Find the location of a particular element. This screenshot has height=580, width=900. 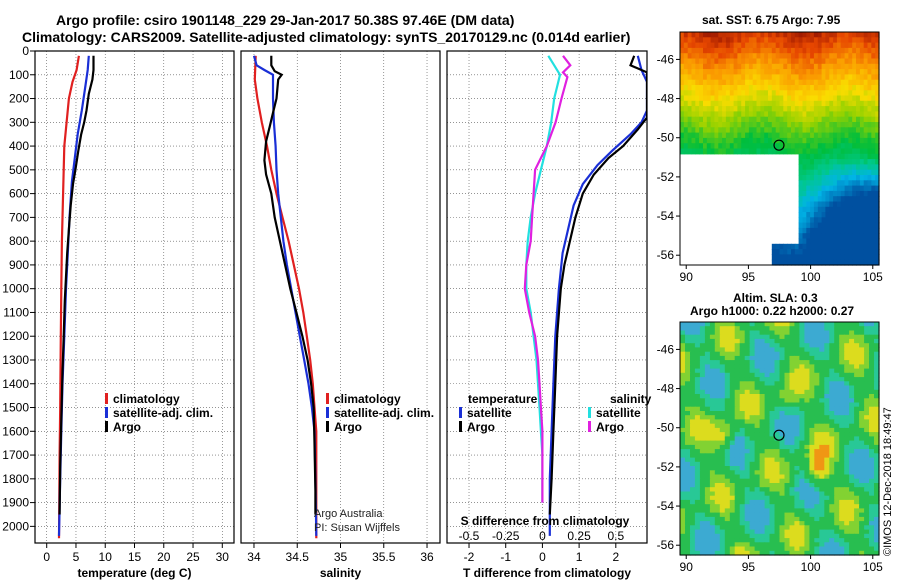

series-line-argo is located at coordinates (290, 285).